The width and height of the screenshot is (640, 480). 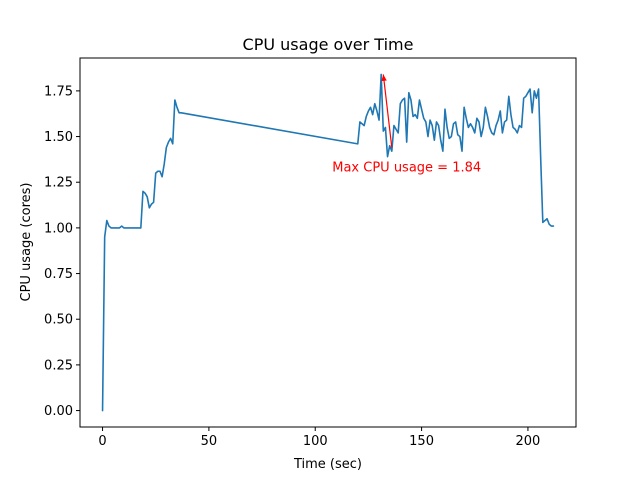 What do you see at coordinates (58, 274) in the screenshot?
I see `y-tick-label: 0.75` at bounding box center [58, 274].